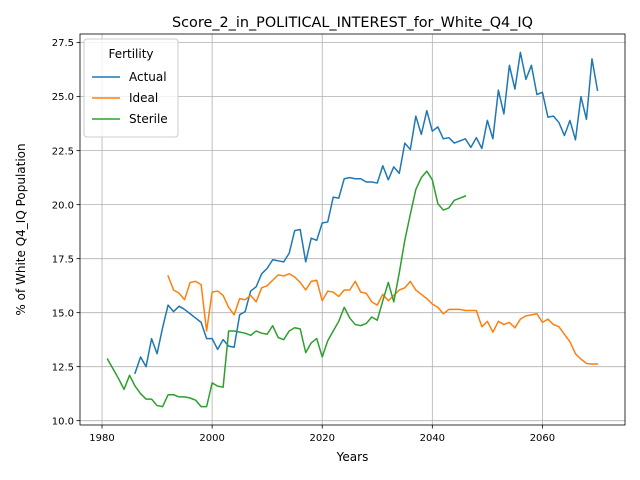  I want to click on y-tick-label: 17.5, so click(63, 259).